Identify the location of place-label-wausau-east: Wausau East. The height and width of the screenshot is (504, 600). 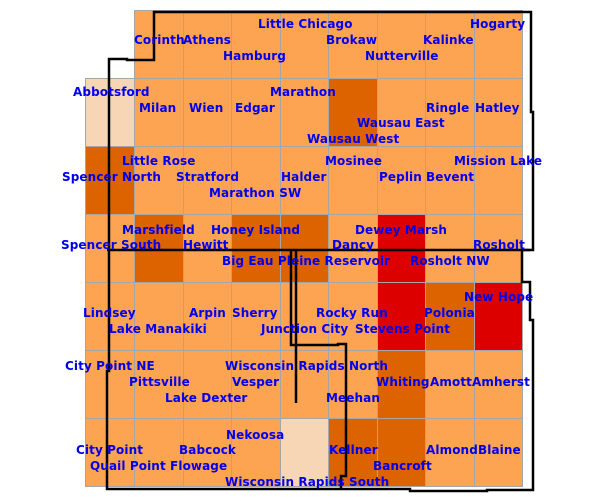
(401, 123).